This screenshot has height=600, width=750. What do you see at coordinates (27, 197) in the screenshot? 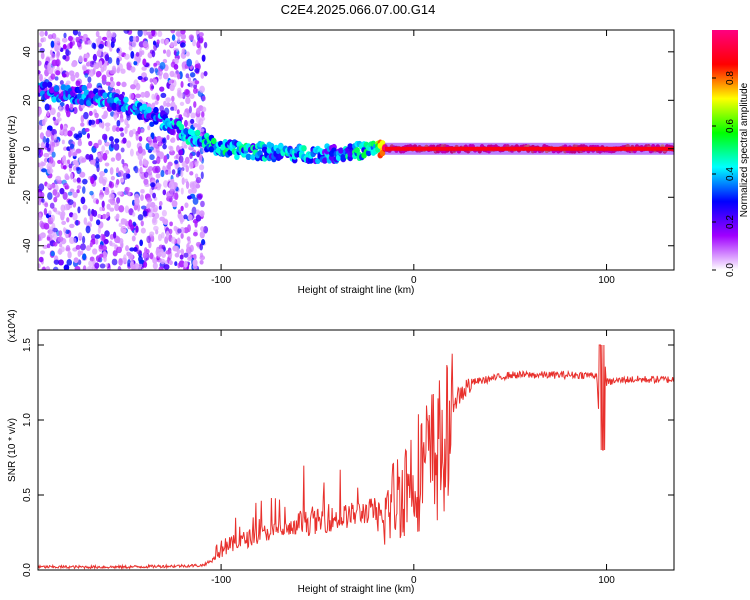
I see `heatmap-y-tick-label: -20` at bounding box center [27, 197].